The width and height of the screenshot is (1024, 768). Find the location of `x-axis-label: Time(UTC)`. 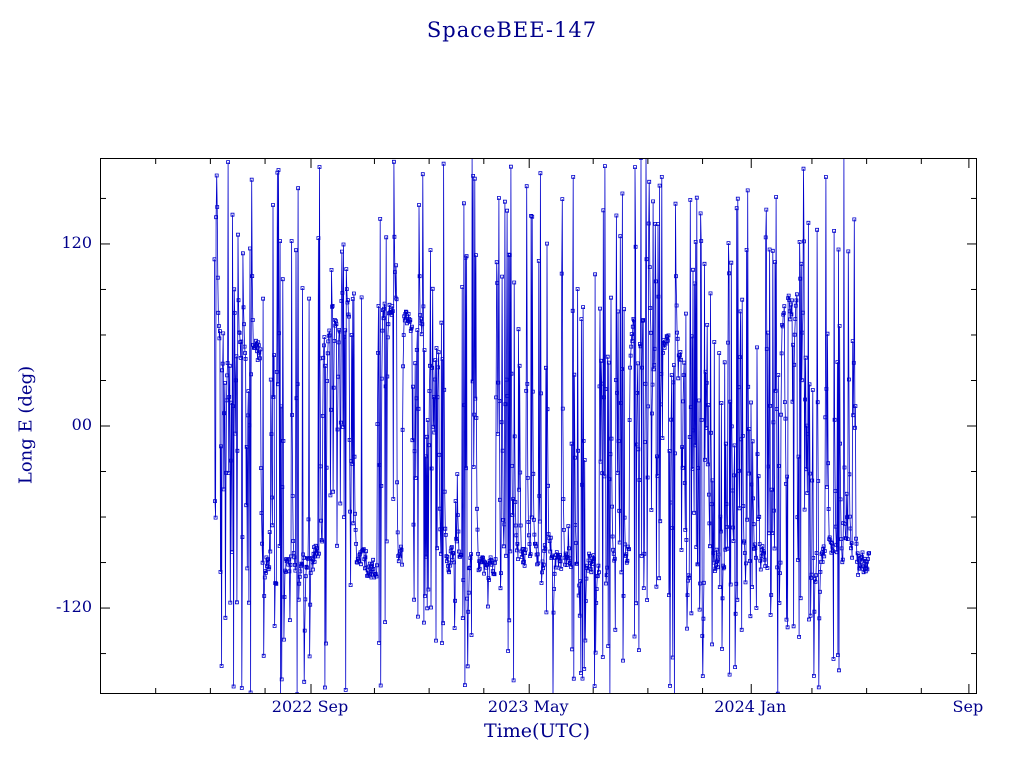

x-axis-label: Time(UTC) is located at coordinates (537, 731).